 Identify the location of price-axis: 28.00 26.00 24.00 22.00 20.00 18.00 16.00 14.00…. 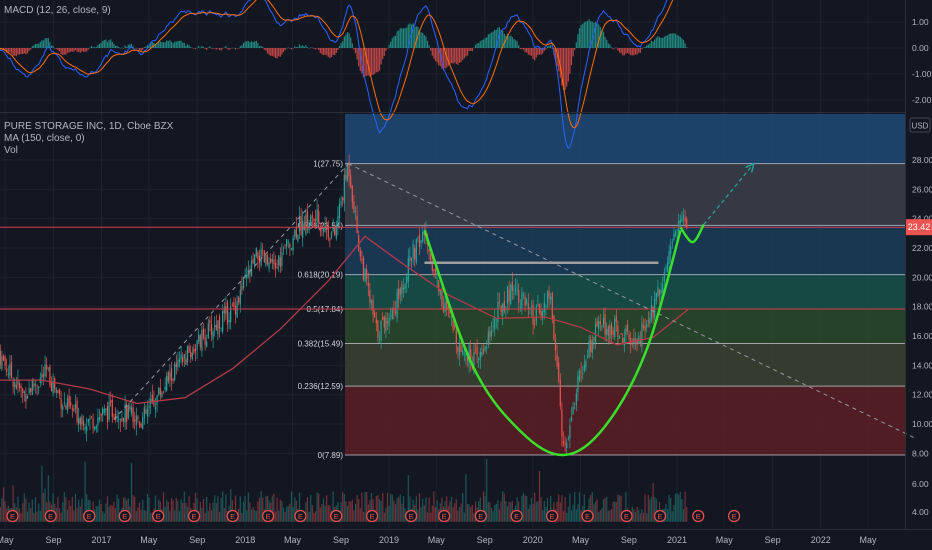
(922, 267).